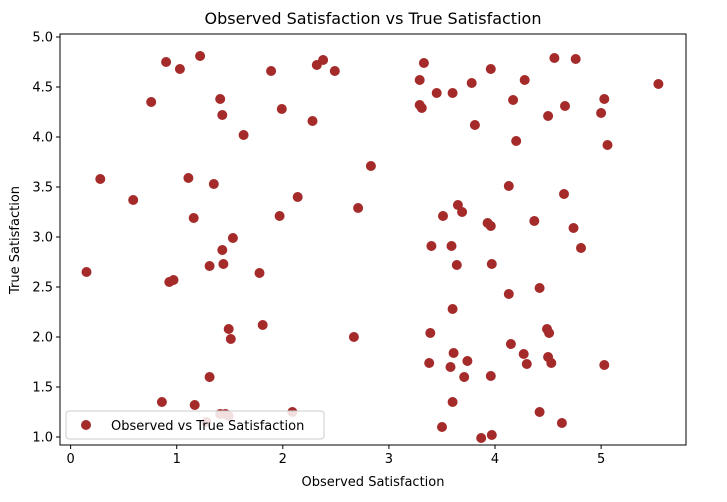  I want to click on y-tick-label: 3.0, so click(42, 238).